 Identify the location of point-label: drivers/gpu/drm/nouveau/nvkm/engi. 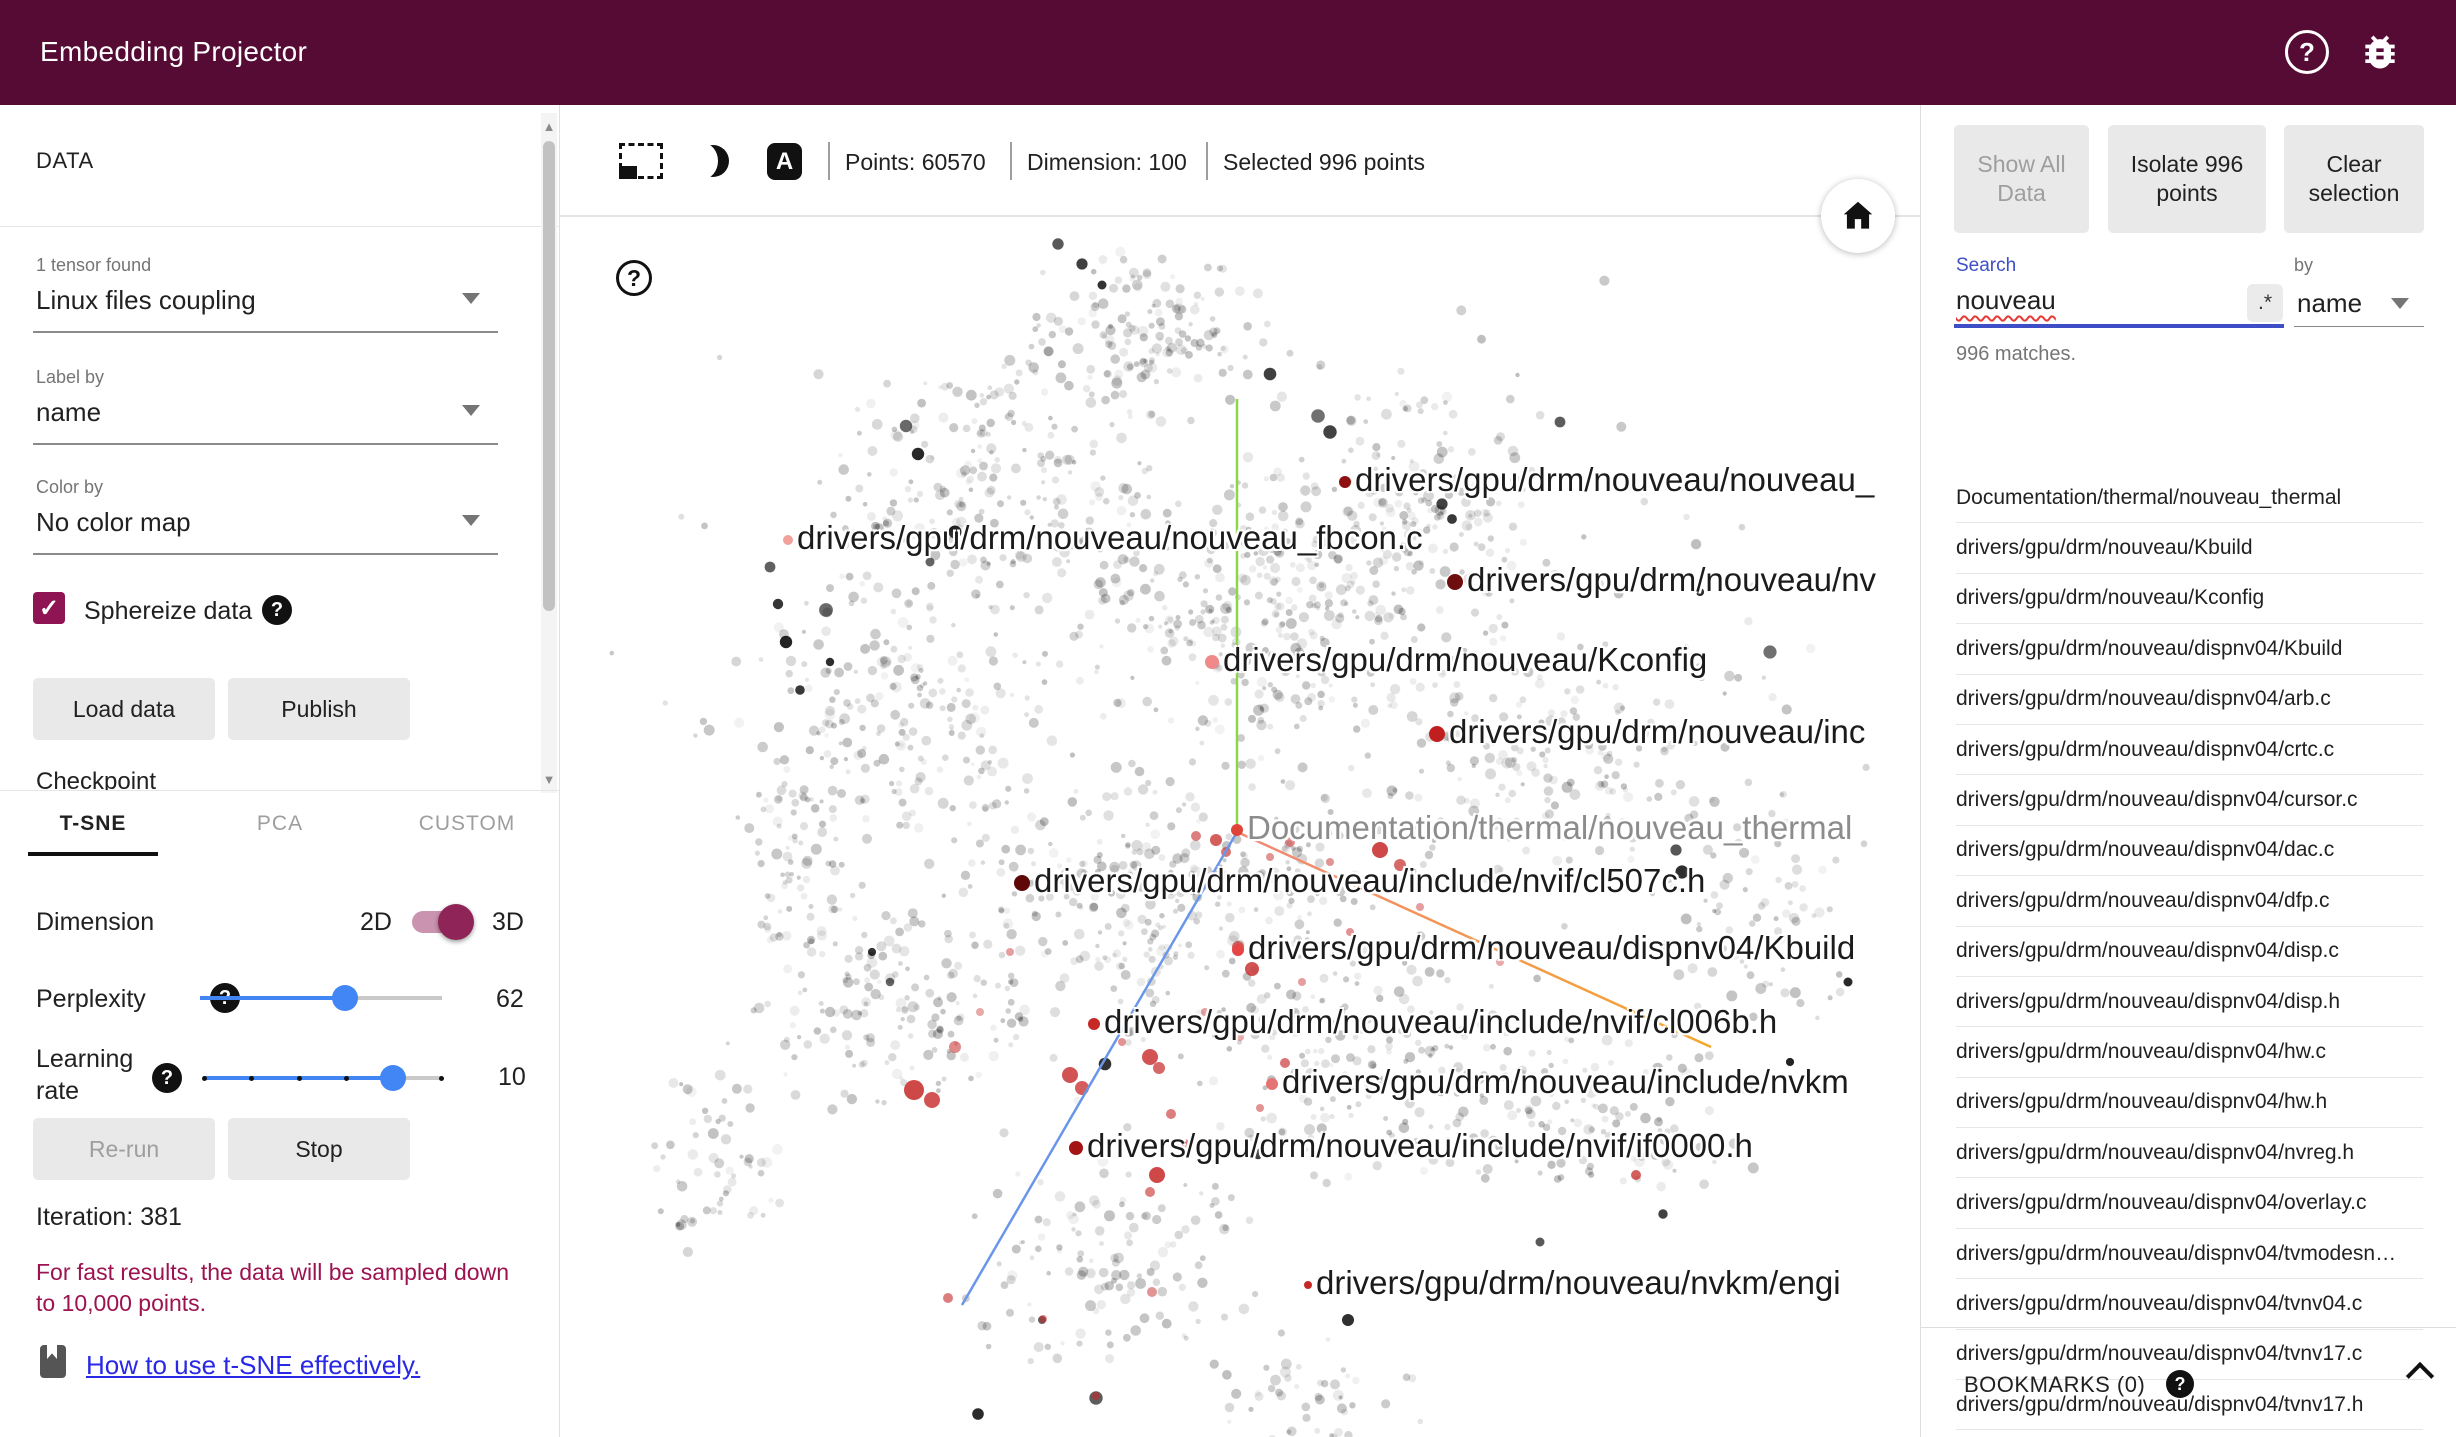
(1572, 1283).